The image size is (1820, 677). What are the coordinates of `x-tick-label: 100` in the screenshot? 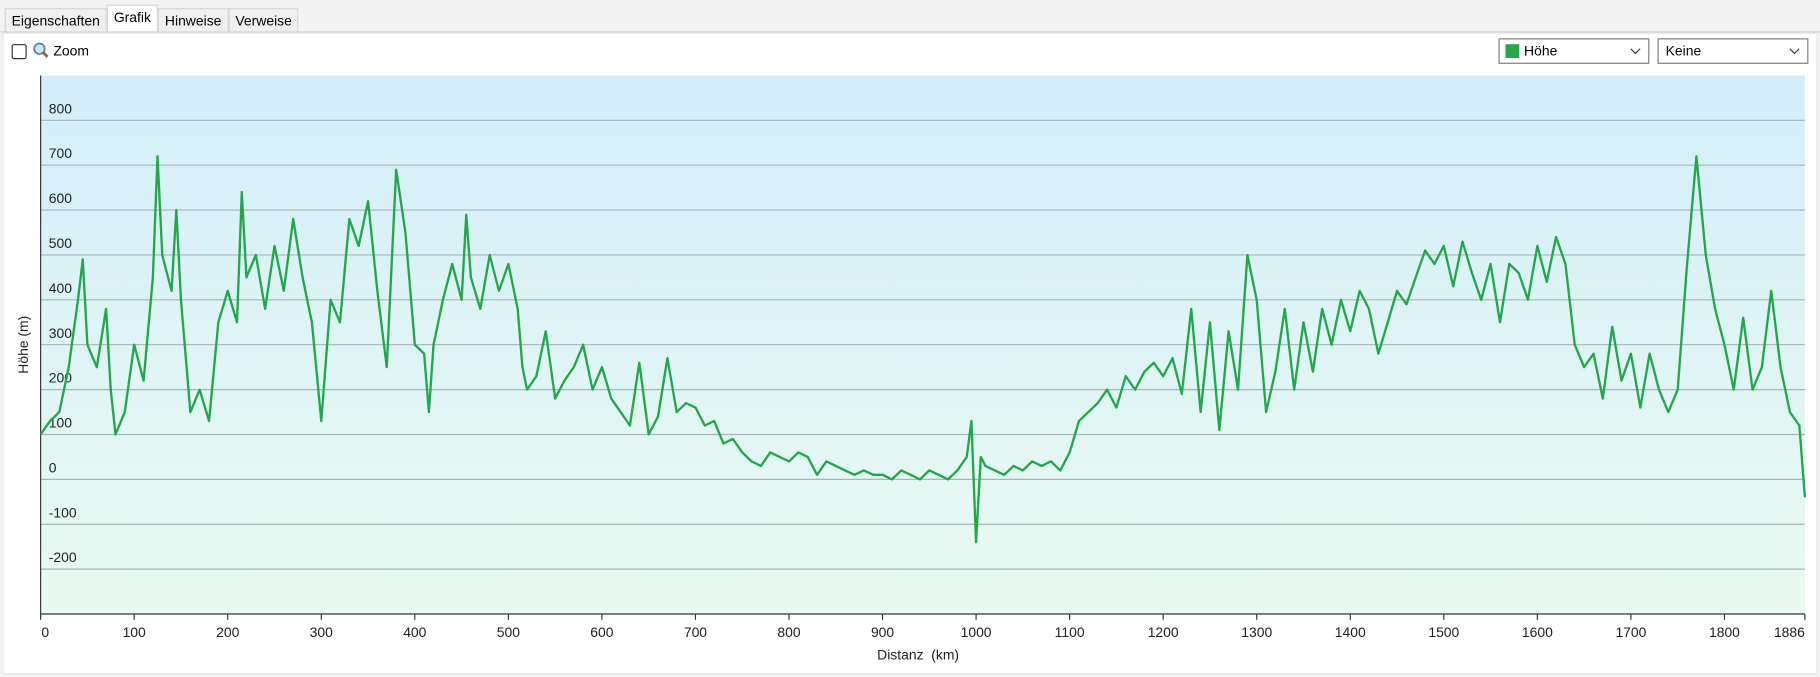 It's located at (134, 632).